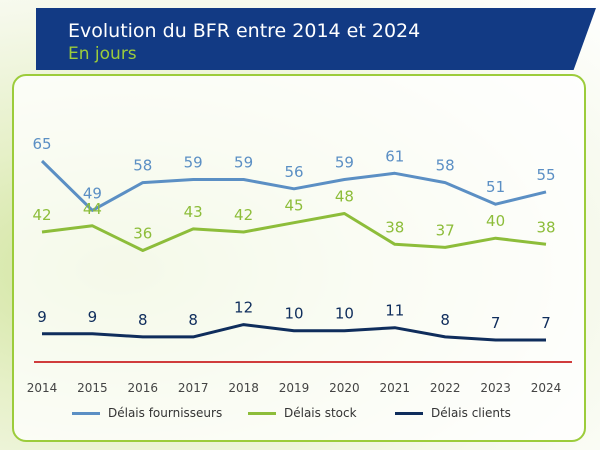 Image resolution: width=600 pixels, height=450 pixels. What do you see at coordinates (445, 230) in the screenshot?
I see `data-label-stock: 37` at bounding box center [445, 230].